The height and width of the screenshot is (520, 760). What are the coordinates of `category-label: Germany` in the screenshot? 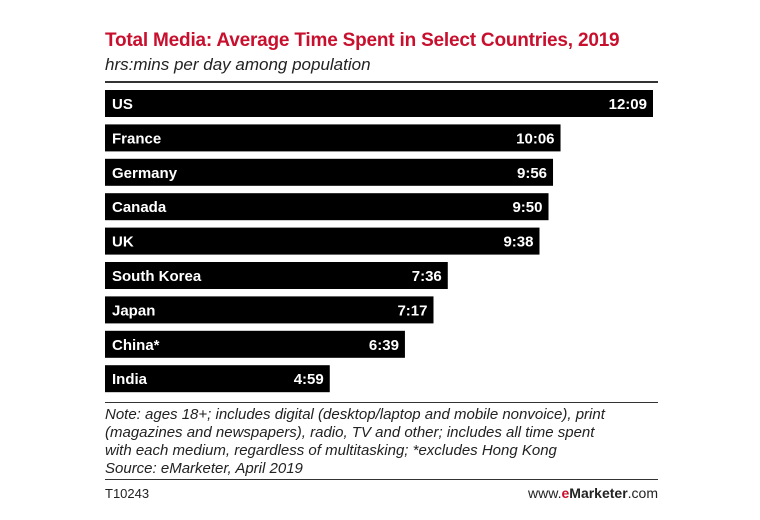 It's located at (145, 173).